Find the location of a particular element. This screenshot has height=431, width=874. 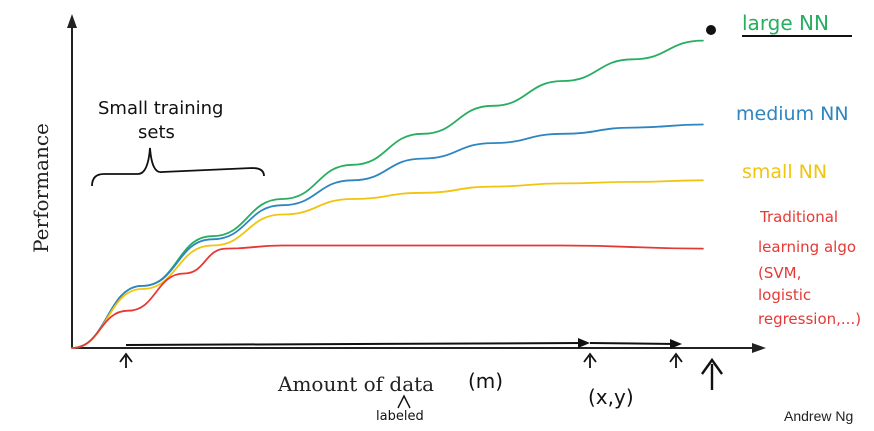

y-axis-label: Performance is located at coordinates (41, 188).